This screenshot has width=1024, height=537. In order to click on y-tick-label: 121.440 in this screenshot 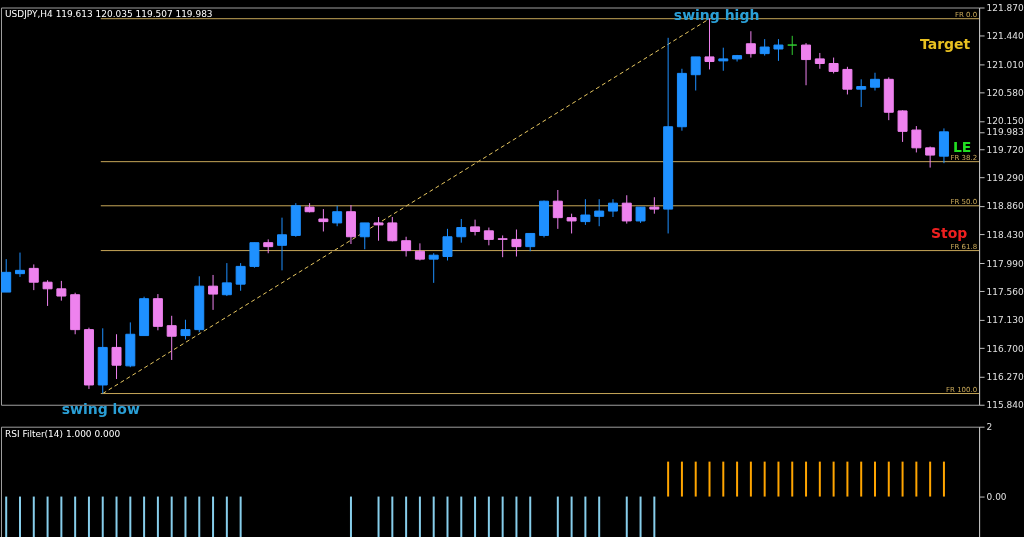, I will do `click(1005, 36)`.